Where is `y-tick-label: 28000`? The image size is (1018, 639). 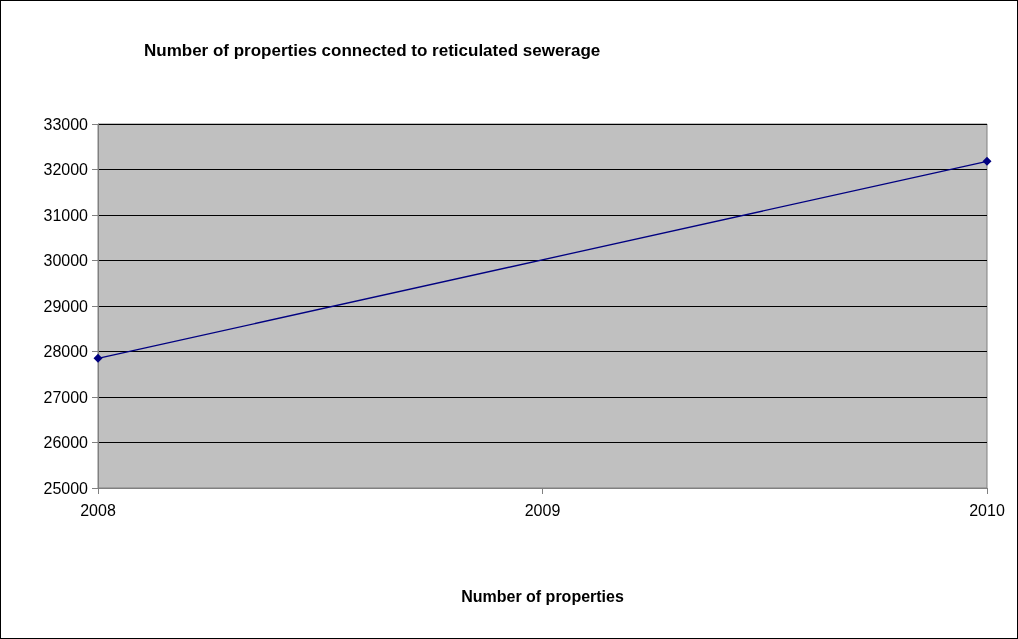 y-tick-label: 28000 is located at coordinates (66, 351).